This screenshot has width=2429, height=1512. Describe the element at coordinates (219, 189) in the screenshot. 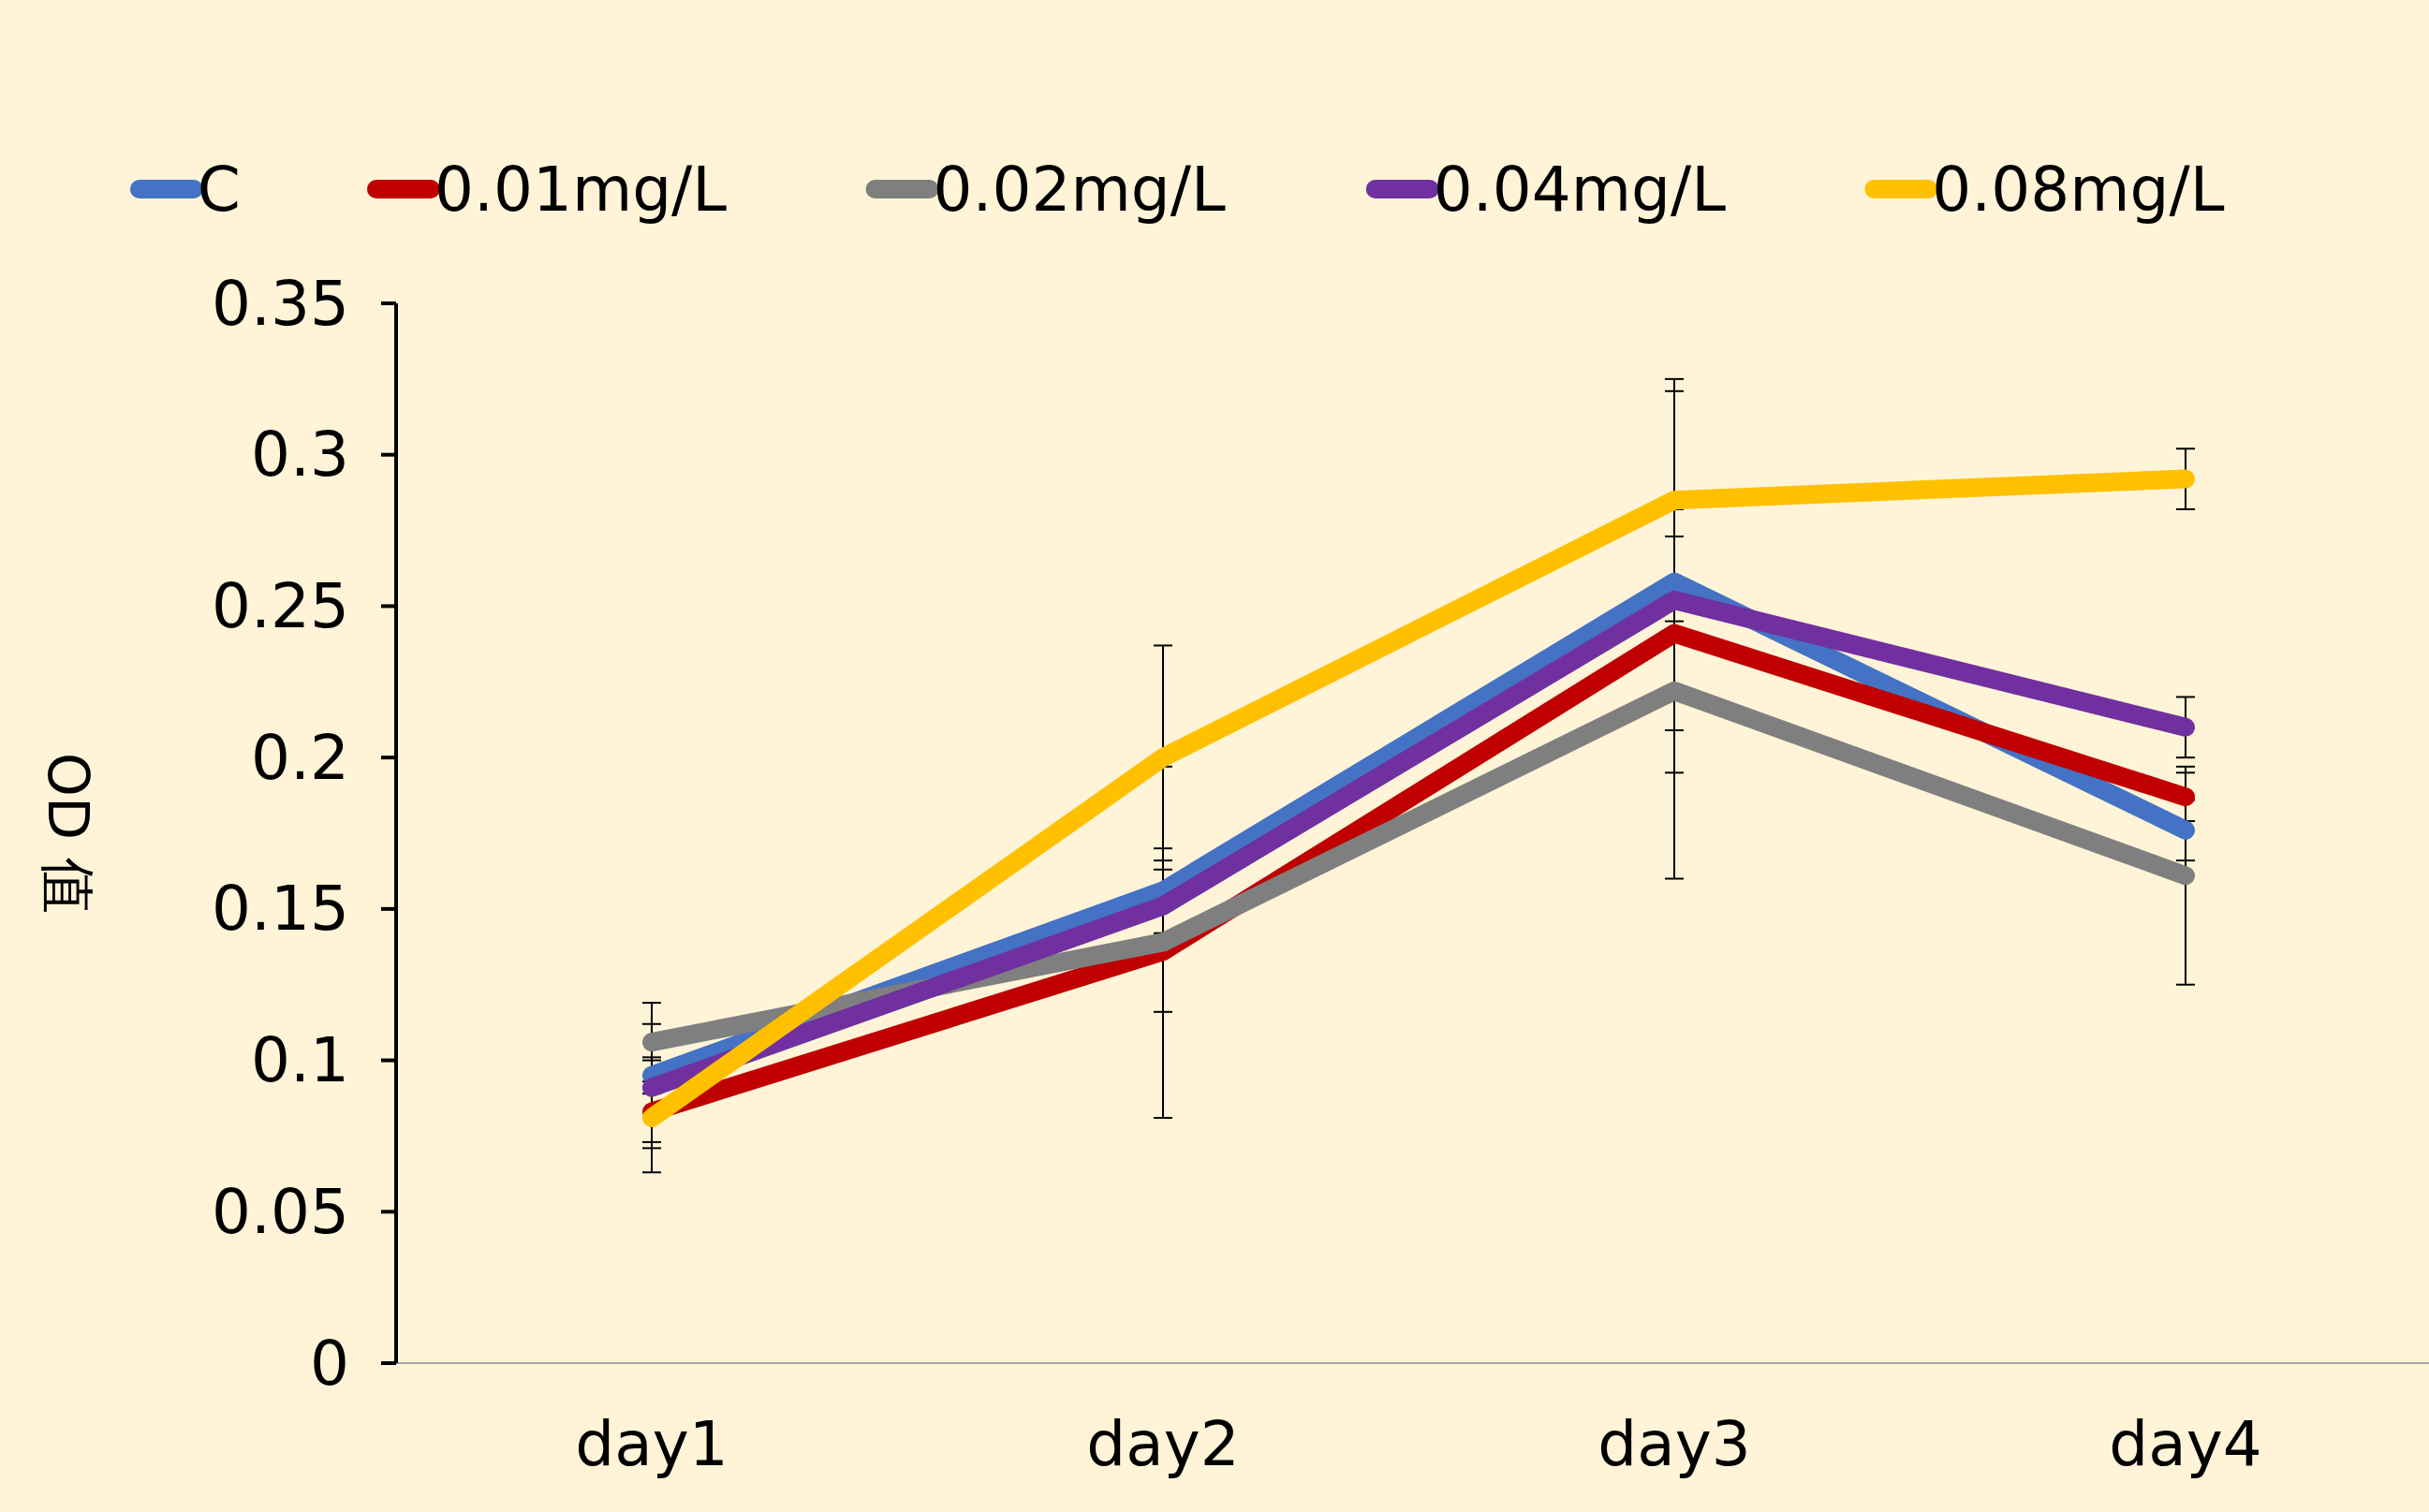

I see `legend-label: C` at that location.